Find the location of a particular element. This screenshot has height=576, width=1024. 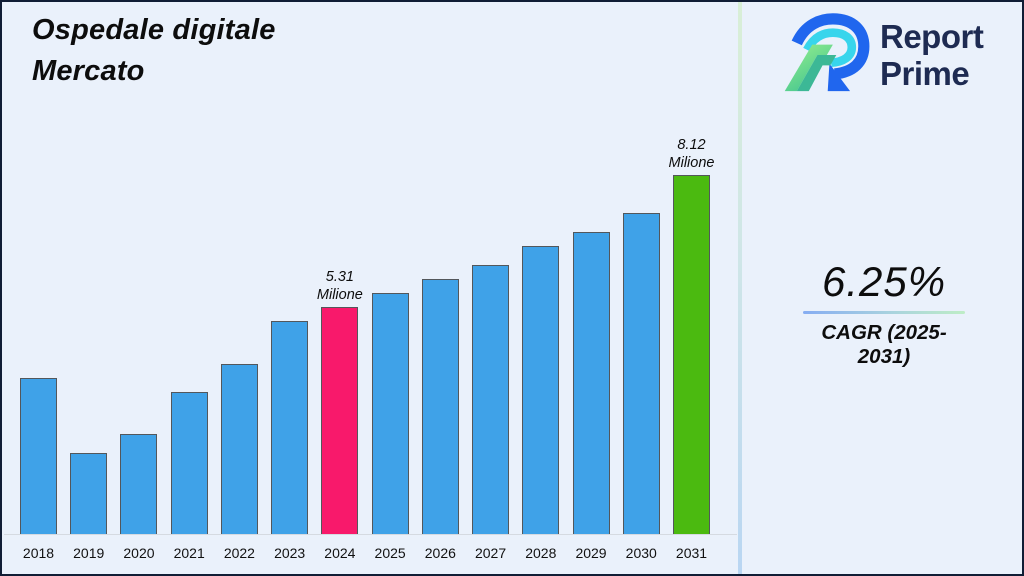

bar-2021 is located at coordinates (189, 463).